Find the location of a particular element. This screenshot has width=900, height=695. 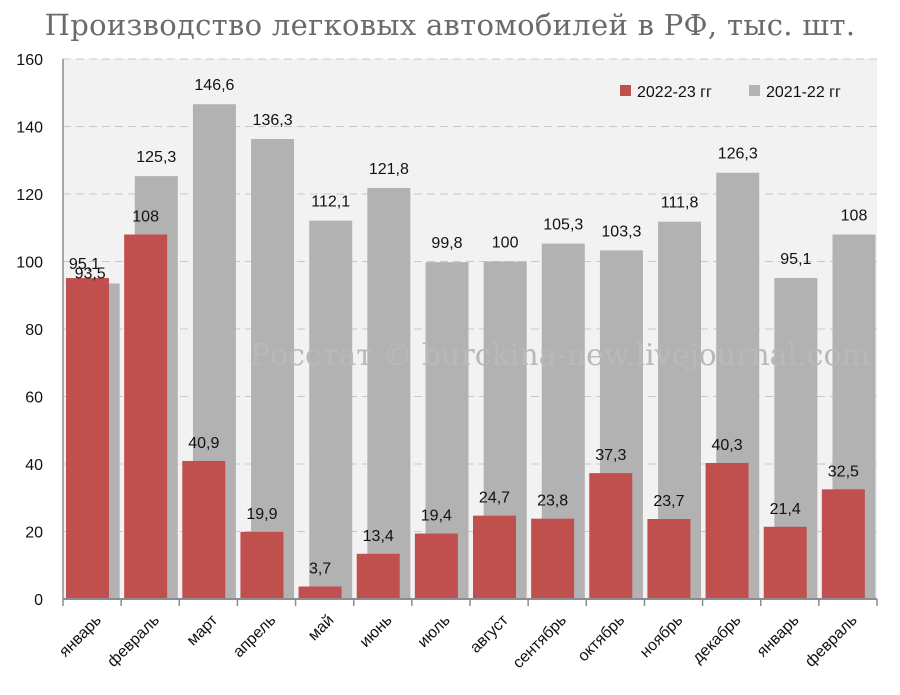

data-label-2022-23: 23,8 is located at coordinates (552, 501).